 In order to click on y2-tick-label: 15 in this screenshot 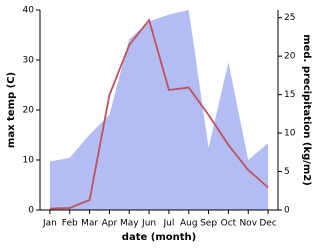, I will do `click(289, 95)`.